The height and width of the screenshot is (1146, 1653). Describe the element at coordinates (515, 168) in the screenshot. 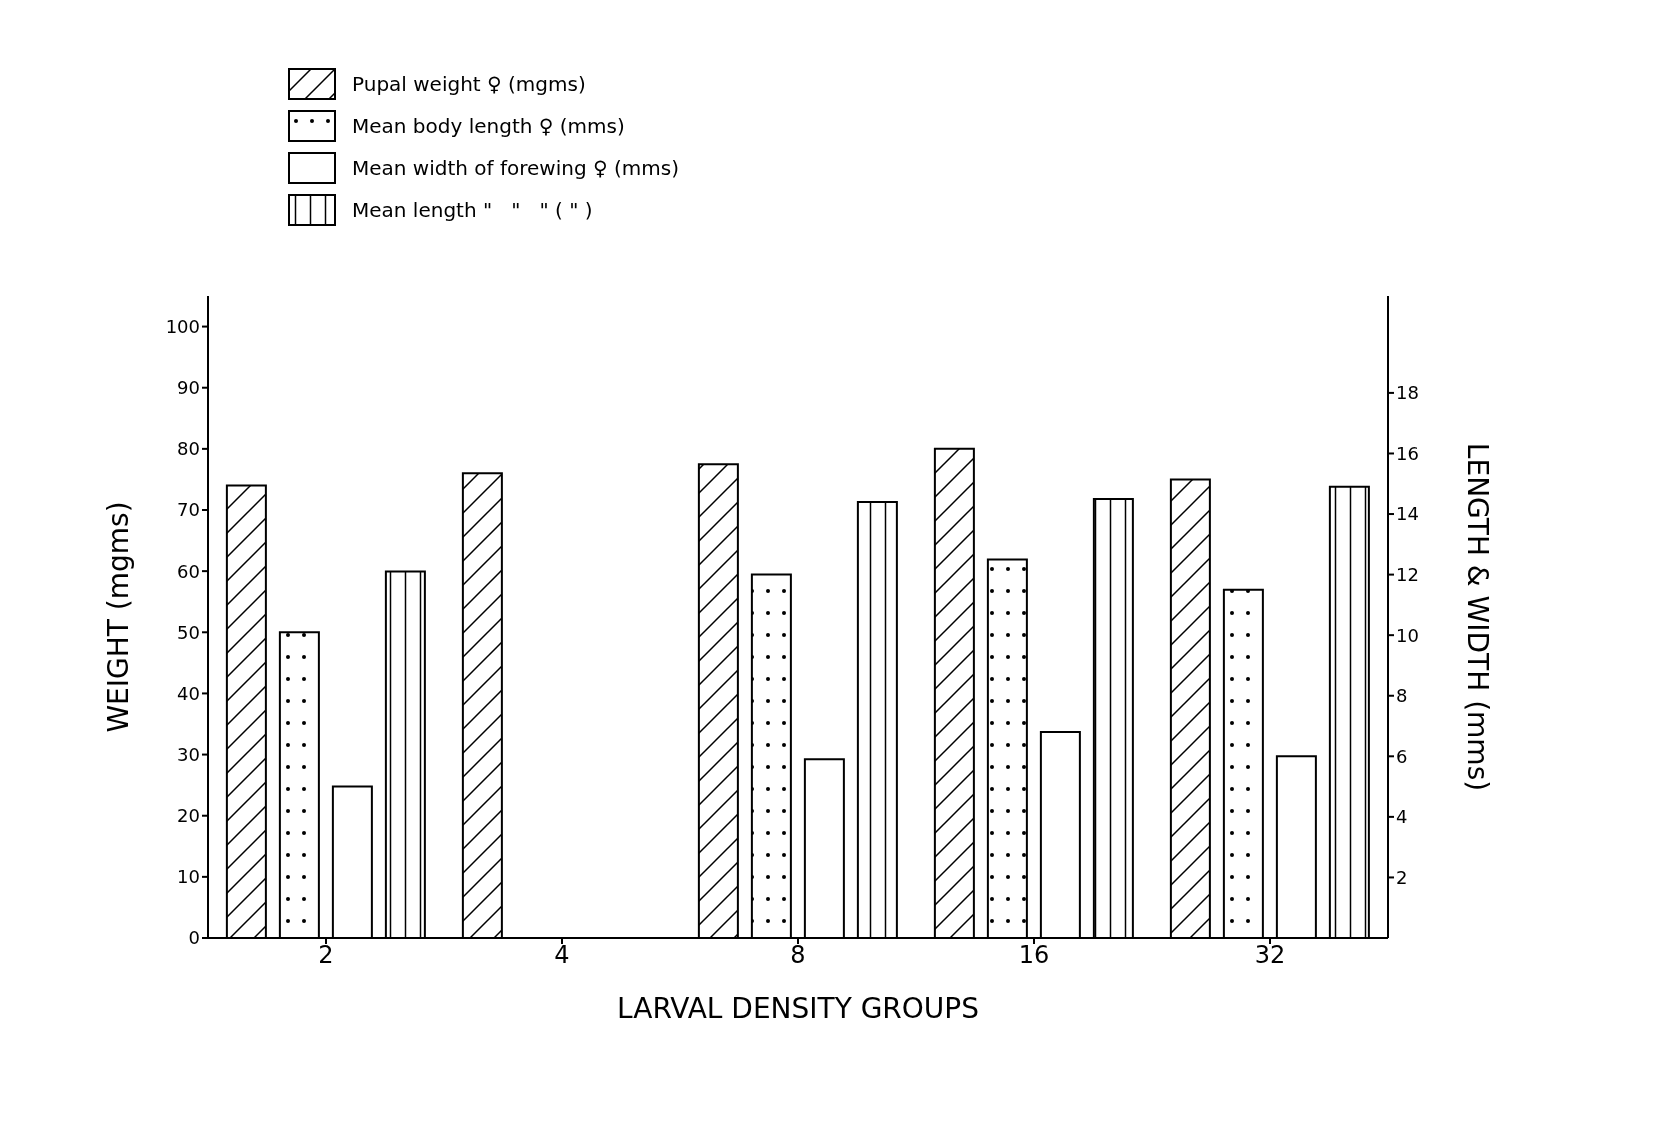

I see `legend-label: Mean width of forewing ♀ (mms)` at that location.